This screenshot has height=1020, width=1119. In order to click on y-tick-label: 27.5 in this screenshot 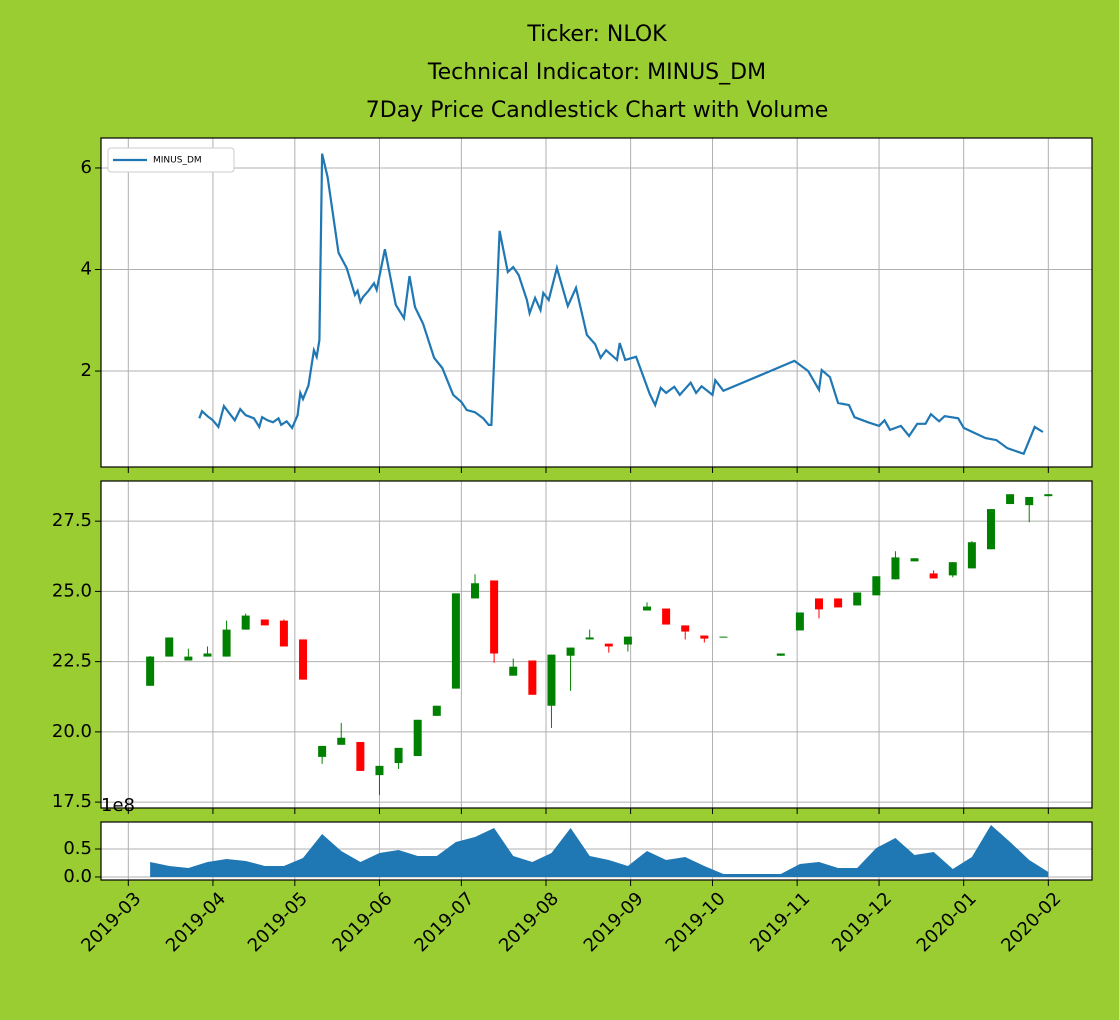, I will do `click(72, 520)`.